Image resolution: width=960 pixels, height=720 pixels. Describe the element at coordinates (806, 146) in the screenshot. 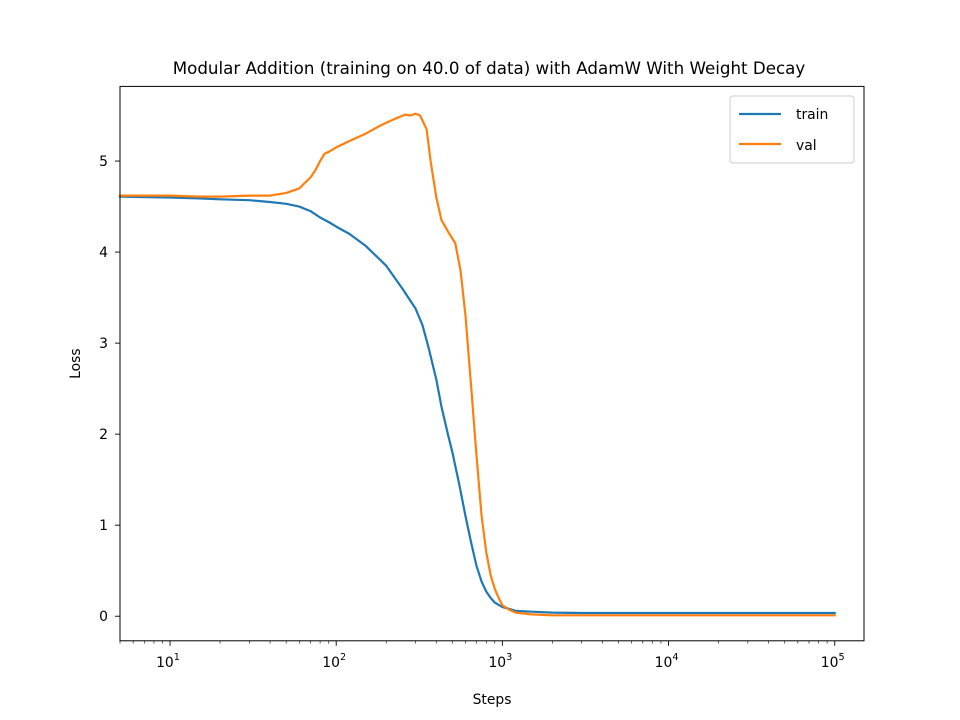

I see `legend-val-label: val` at that location.